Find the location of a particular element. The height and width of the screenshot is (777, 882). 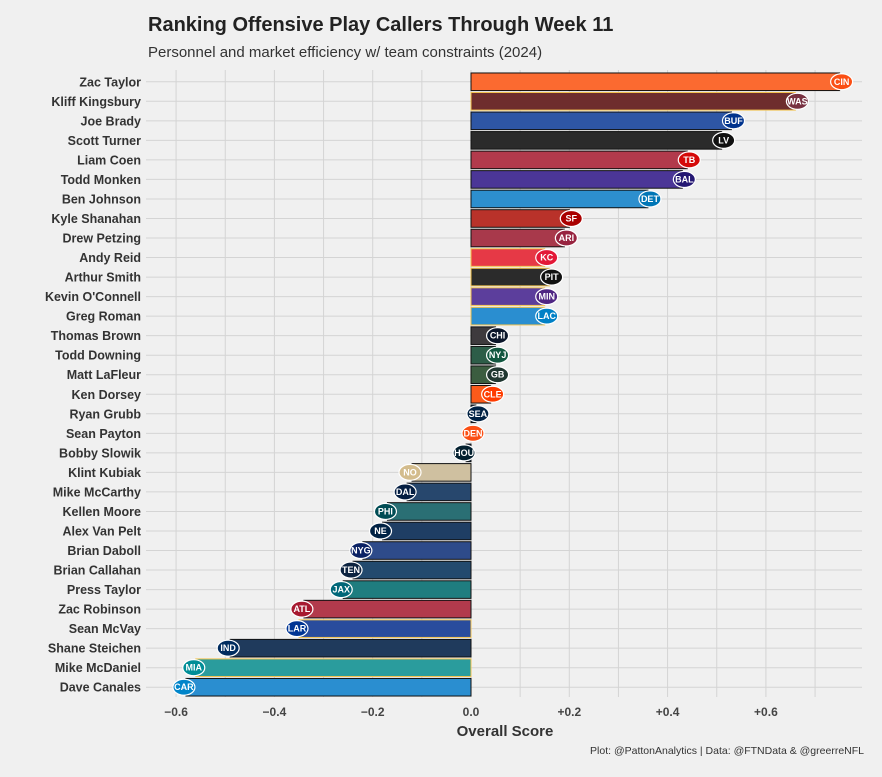

logo-abbrev: NYG is located at coordinates (361, 551).